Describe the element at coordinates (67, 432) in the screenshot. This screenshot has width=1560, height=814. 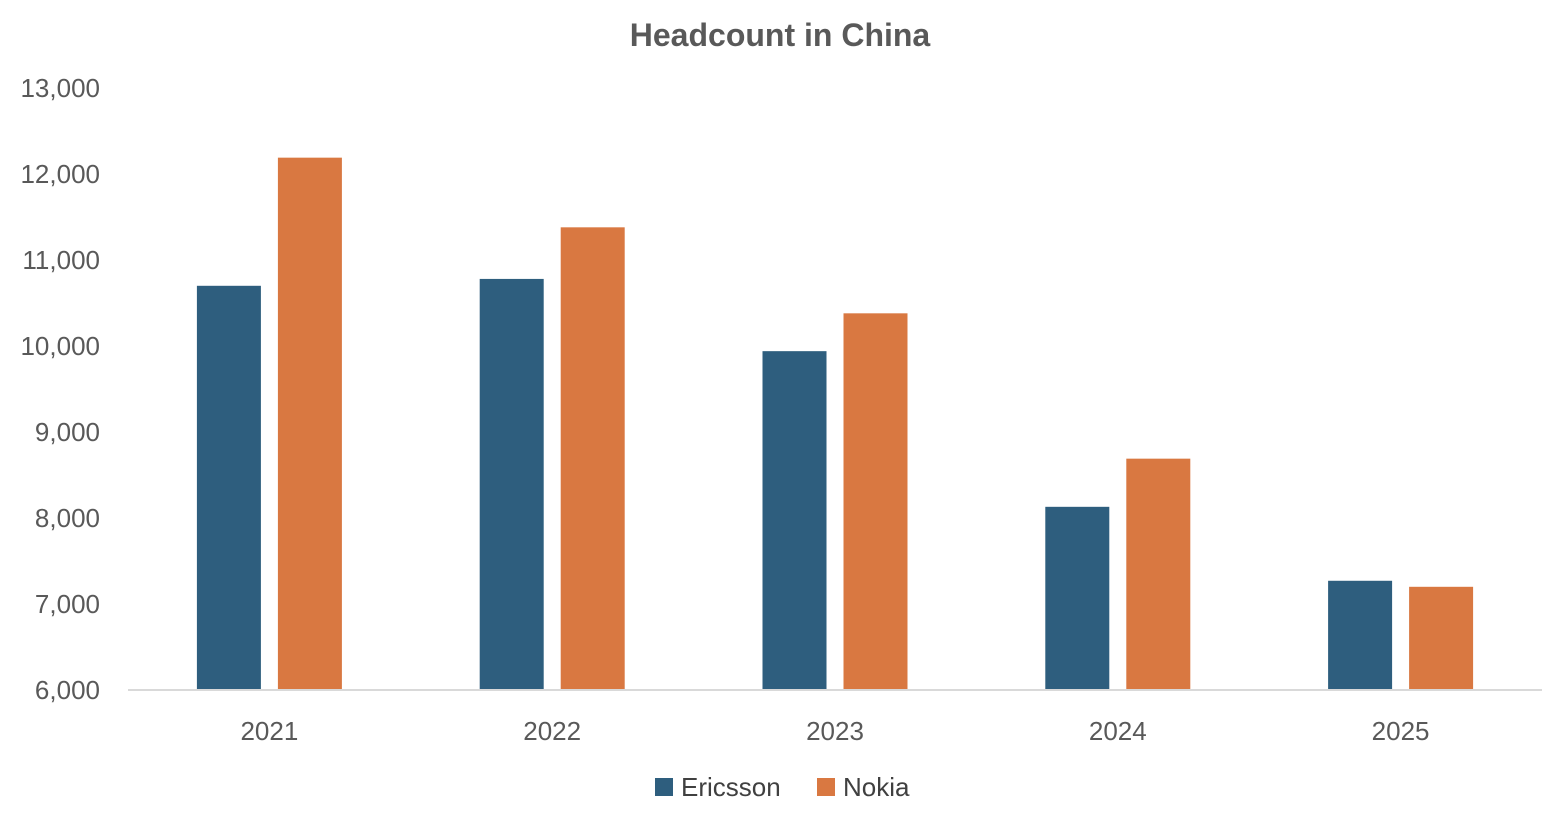
I see `y-tick-label: 9,000` at that location.